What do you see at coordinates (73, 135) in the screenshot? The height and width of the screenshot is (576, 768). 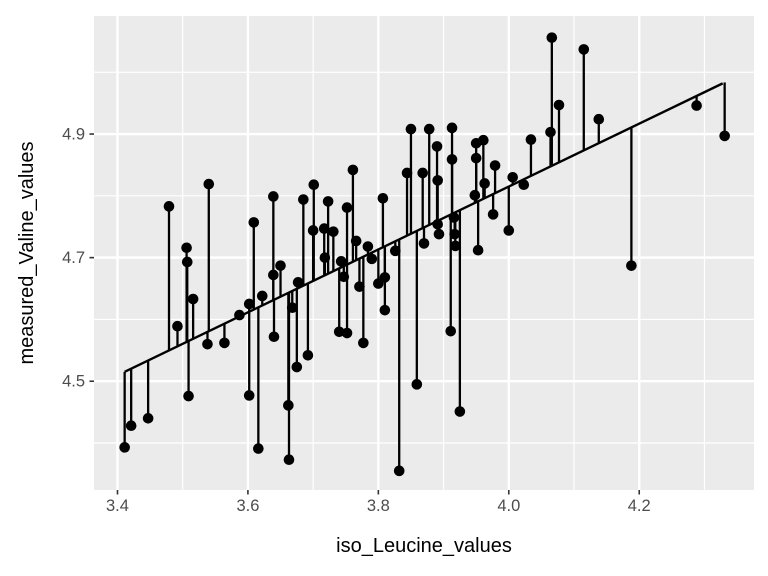 I see `y-tick-label: 4.9` at bounding box center [73, 135].